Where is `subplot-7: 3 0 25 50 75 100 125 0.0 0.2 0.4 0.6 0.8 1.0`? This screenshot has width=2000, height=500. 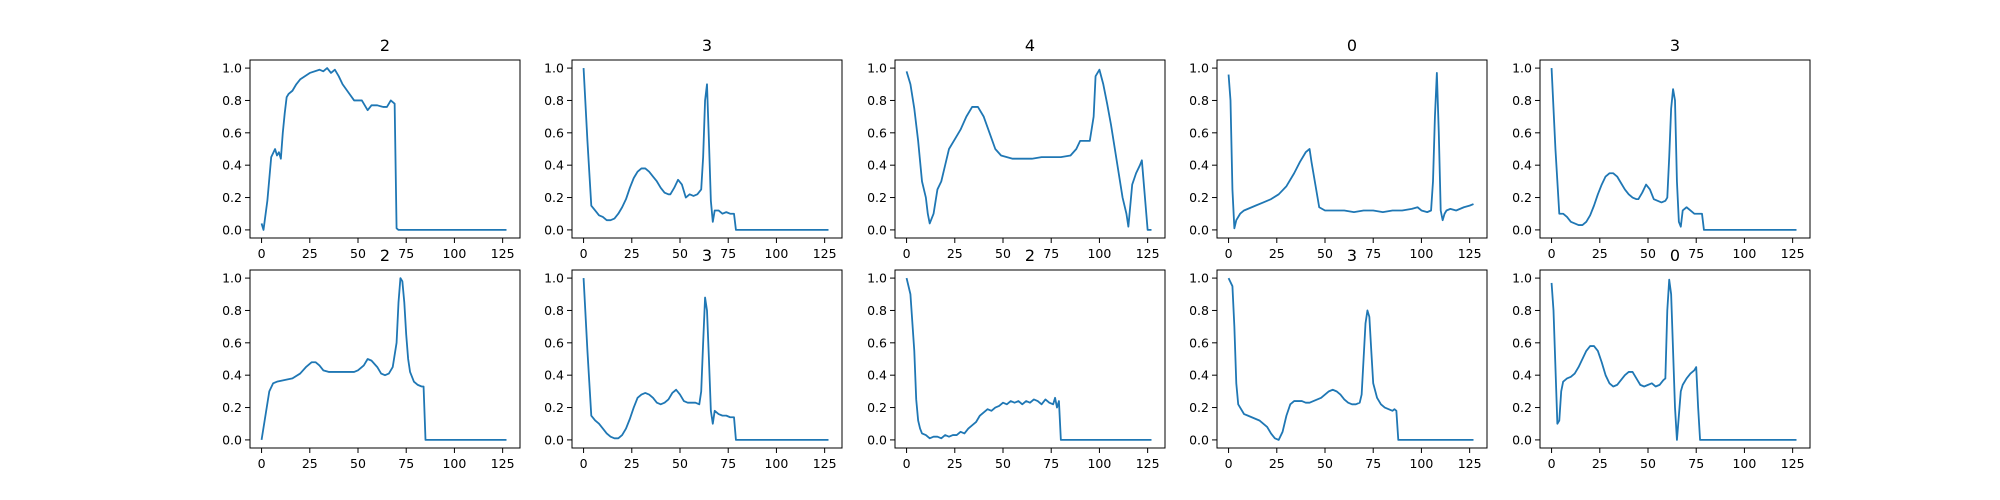
subplot-7: 3 0 25 50 75 100 125 0.0 0.2 0.4 0.6 0.8 1.0 is located at coordinates (693, 358).